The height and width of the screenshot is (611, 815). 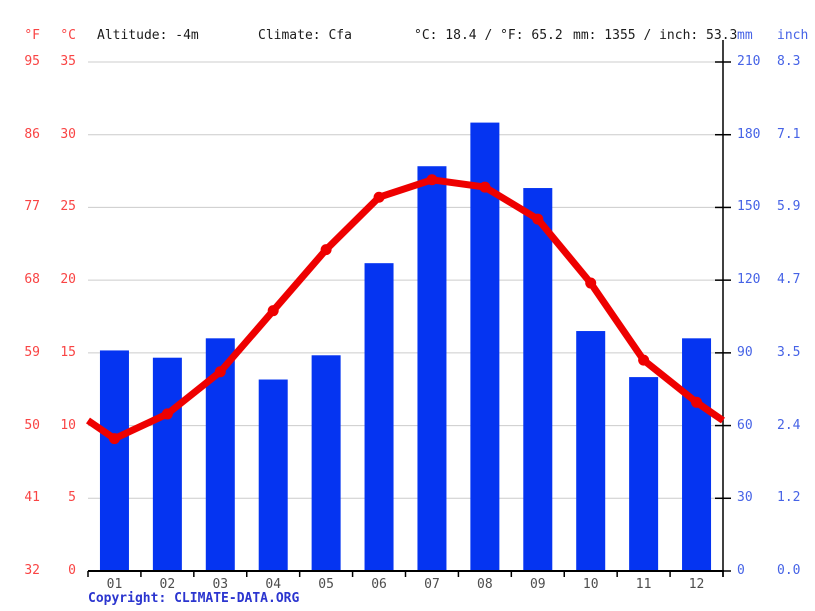 What do you see at coordinates (749, 280) in the screenshot?
I see `mm-tick-label: 120` at bounding box center [749, 280].